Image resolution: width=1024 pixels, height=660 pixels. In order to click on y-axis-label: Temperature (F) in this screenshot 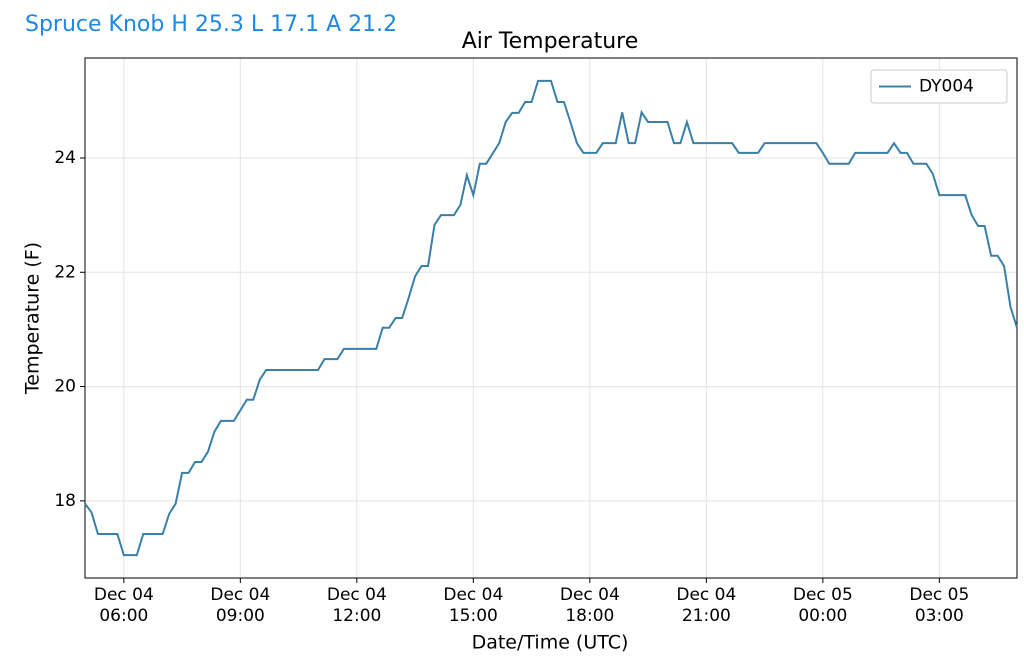, I will do `click(33, 318)`.